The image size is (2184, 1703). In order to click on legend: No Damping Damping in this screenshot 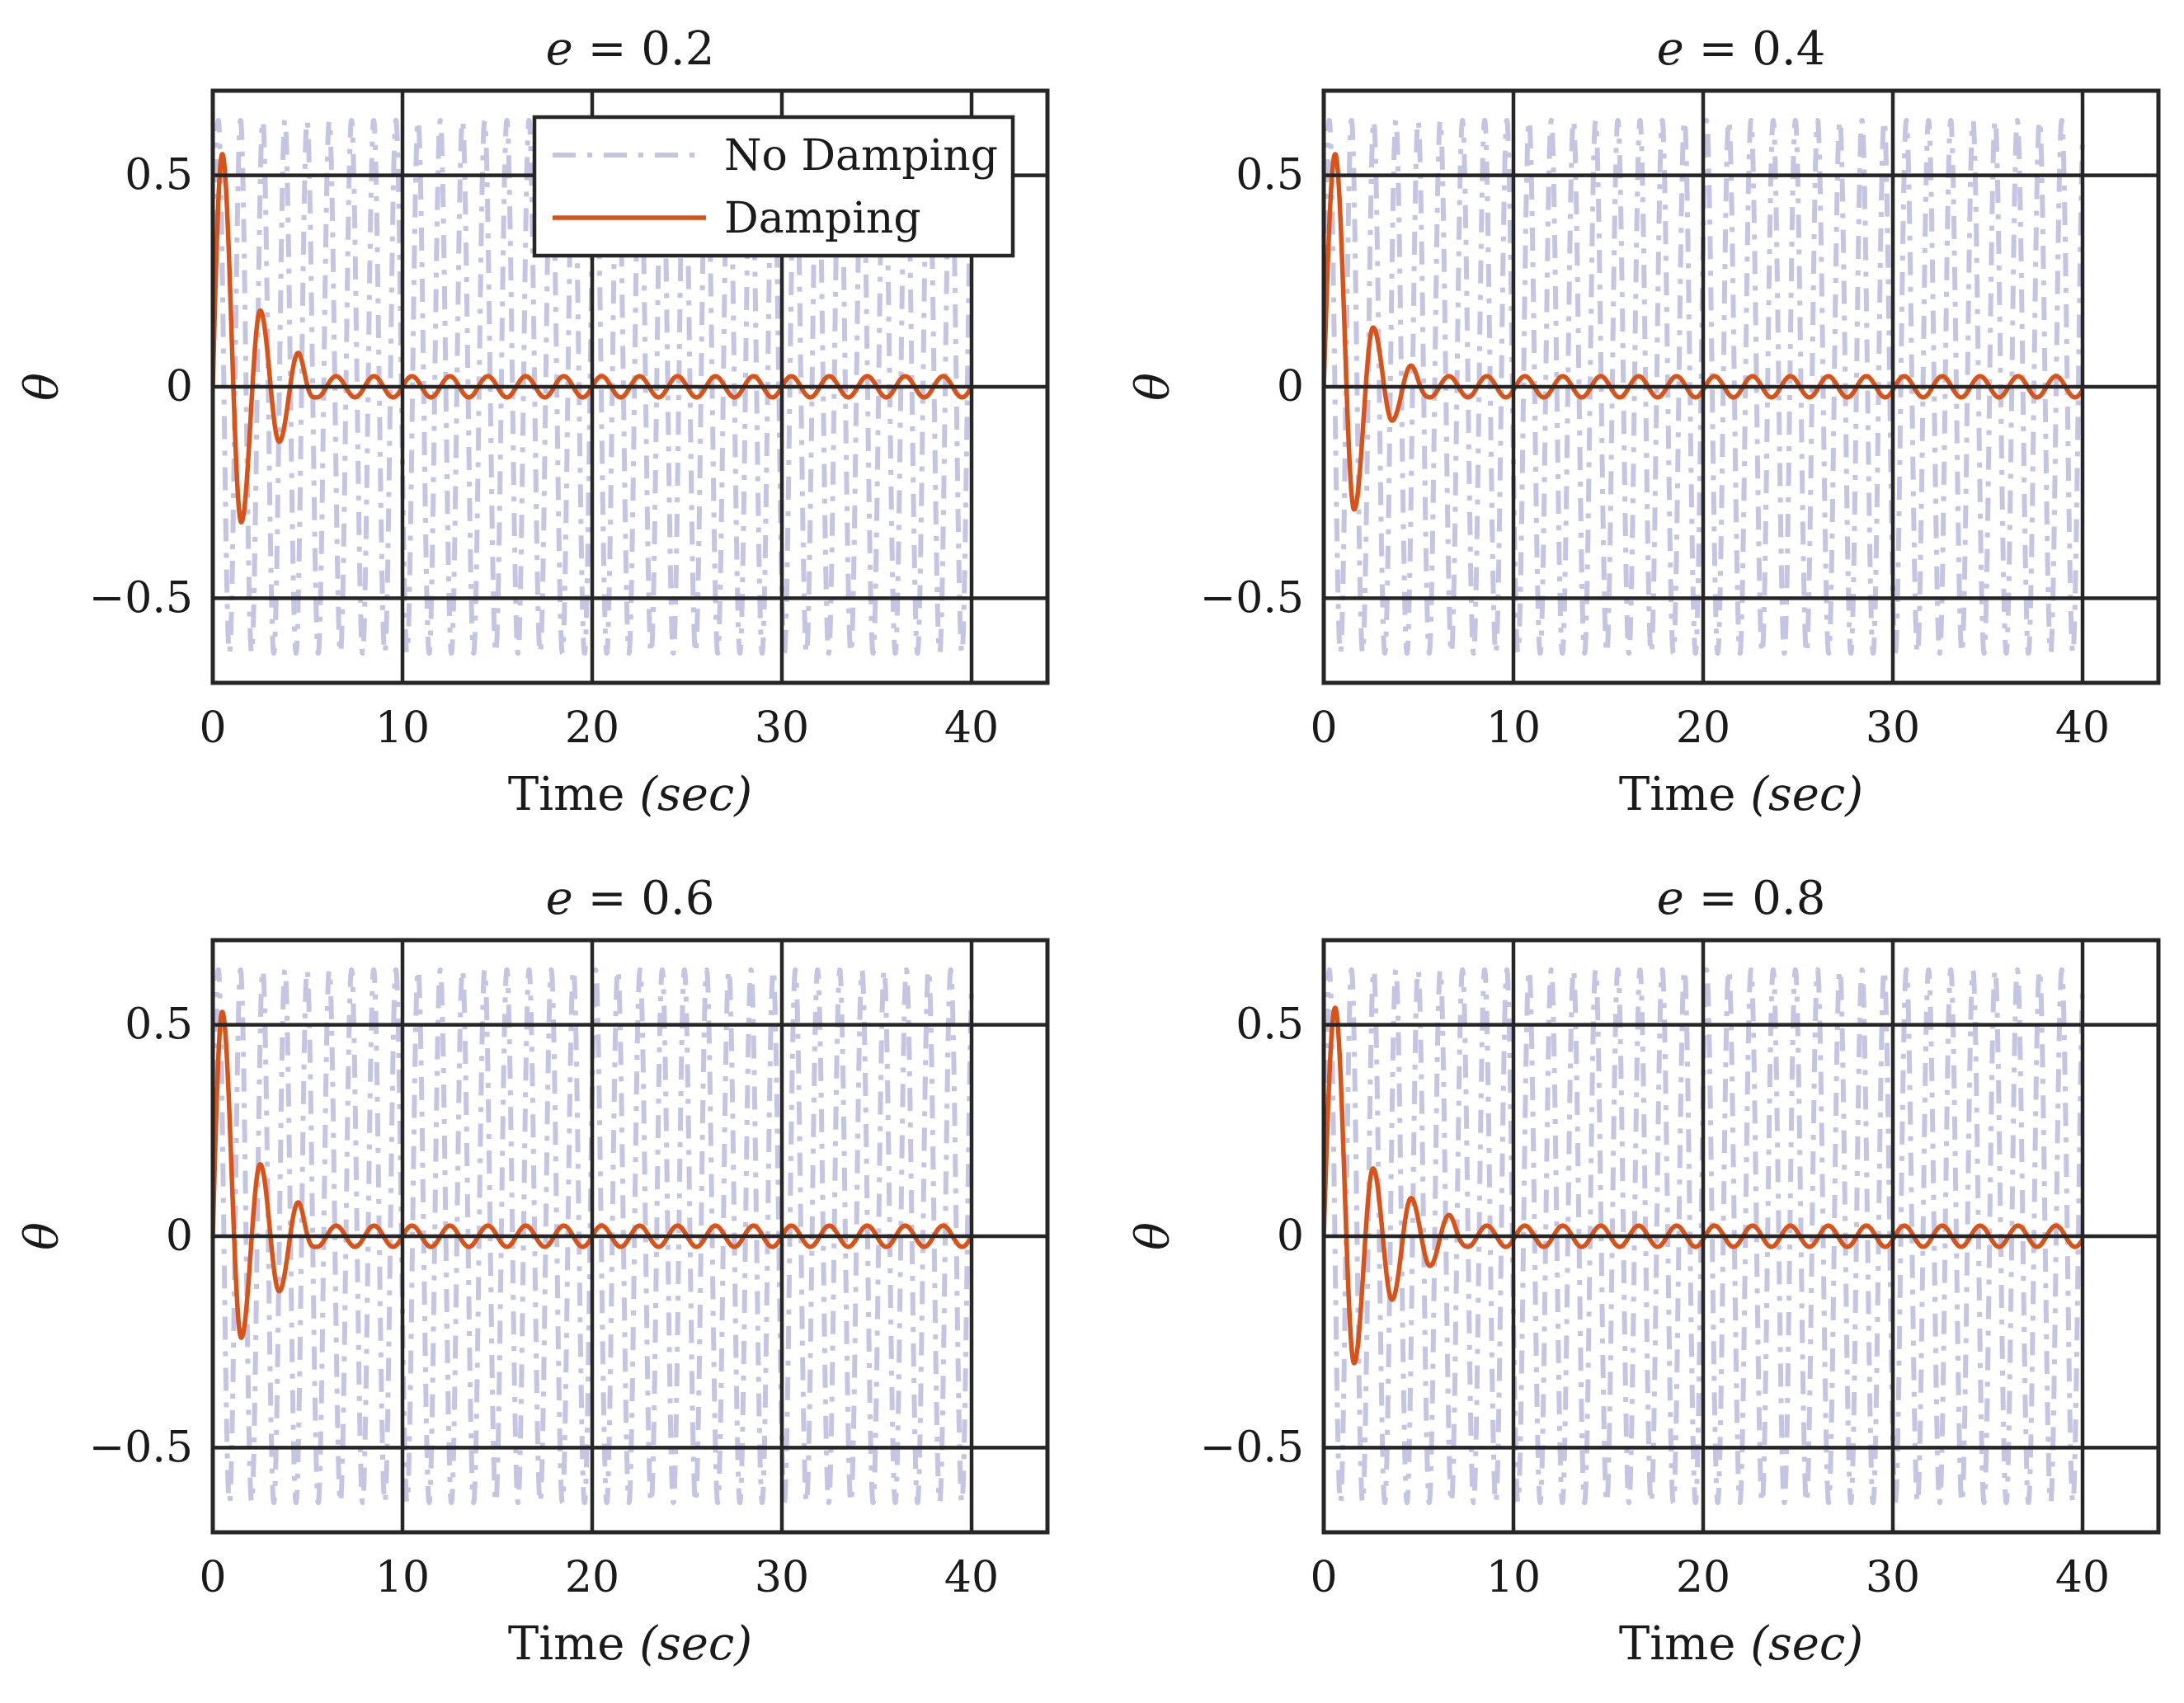, I will do `click(773, 187)`.